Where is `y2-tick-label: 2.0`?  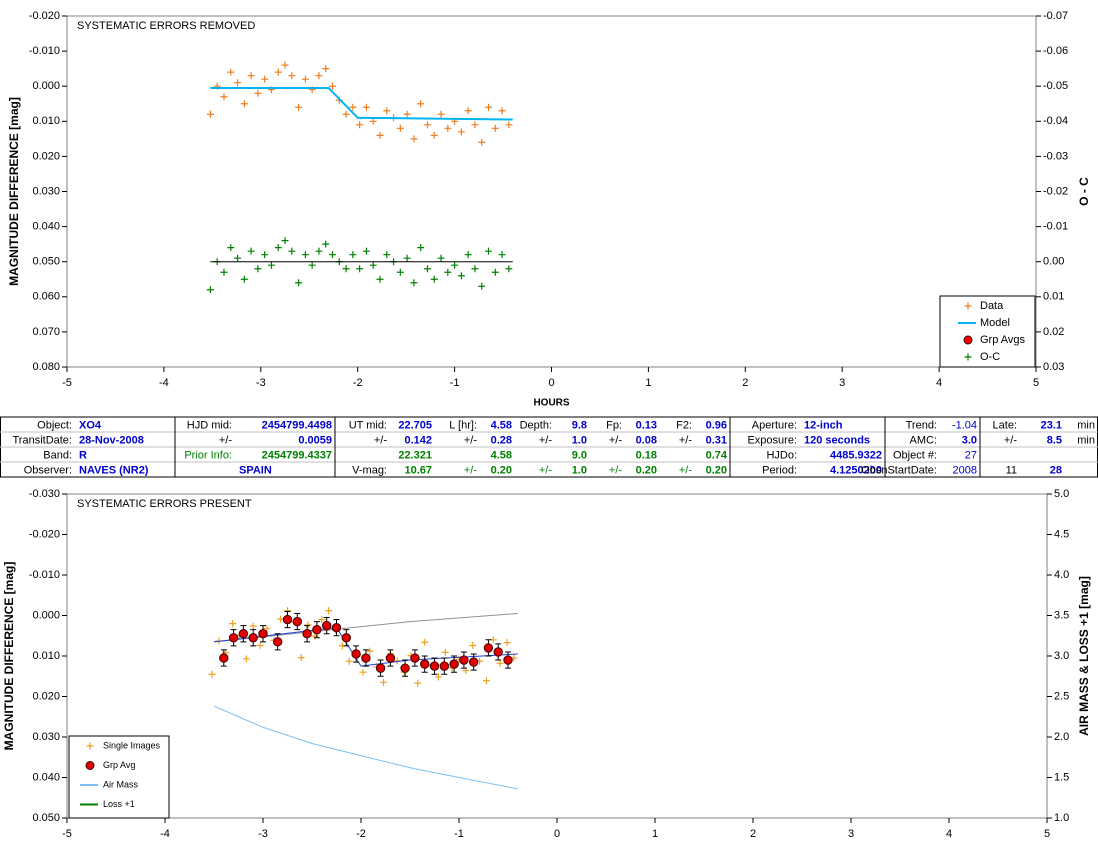 y2-tick-label: 2.0 is located at coordinates (1061, 737).